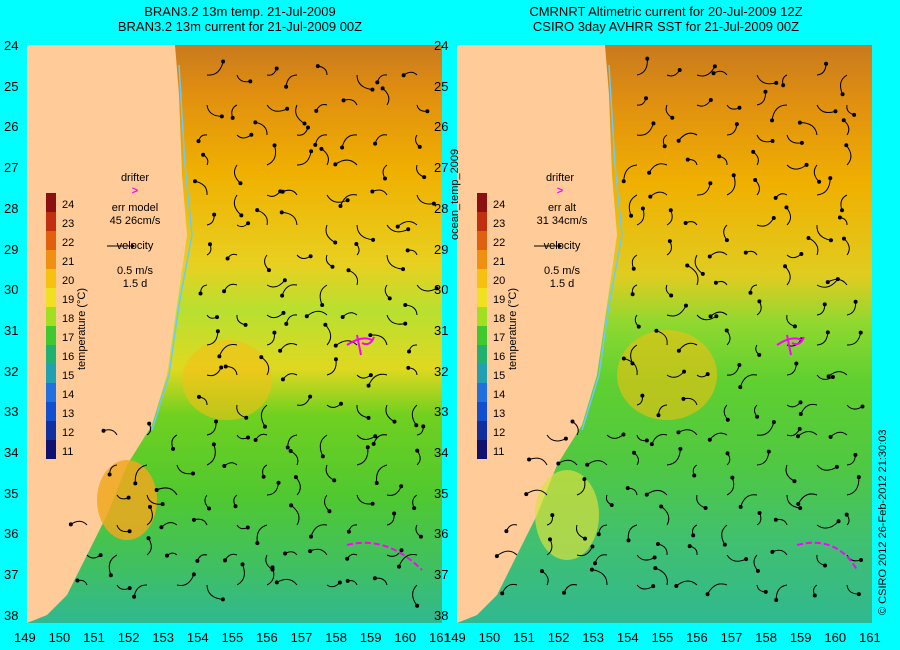 The width and height of the screenshot is (900, 650). I want to click on left-err-values: 45 26cm/s, so click(135, 221).